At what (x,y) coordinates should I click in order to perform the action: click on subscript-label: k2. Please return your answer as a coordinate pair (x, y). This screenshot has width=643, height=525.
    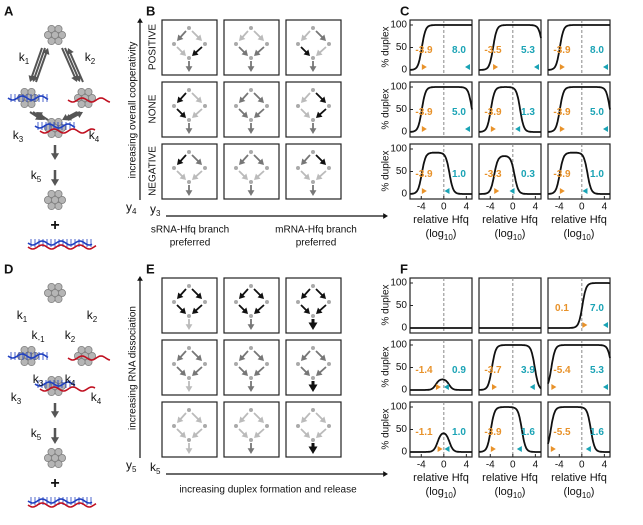
    Looking at the image, I should click on (92, 316).